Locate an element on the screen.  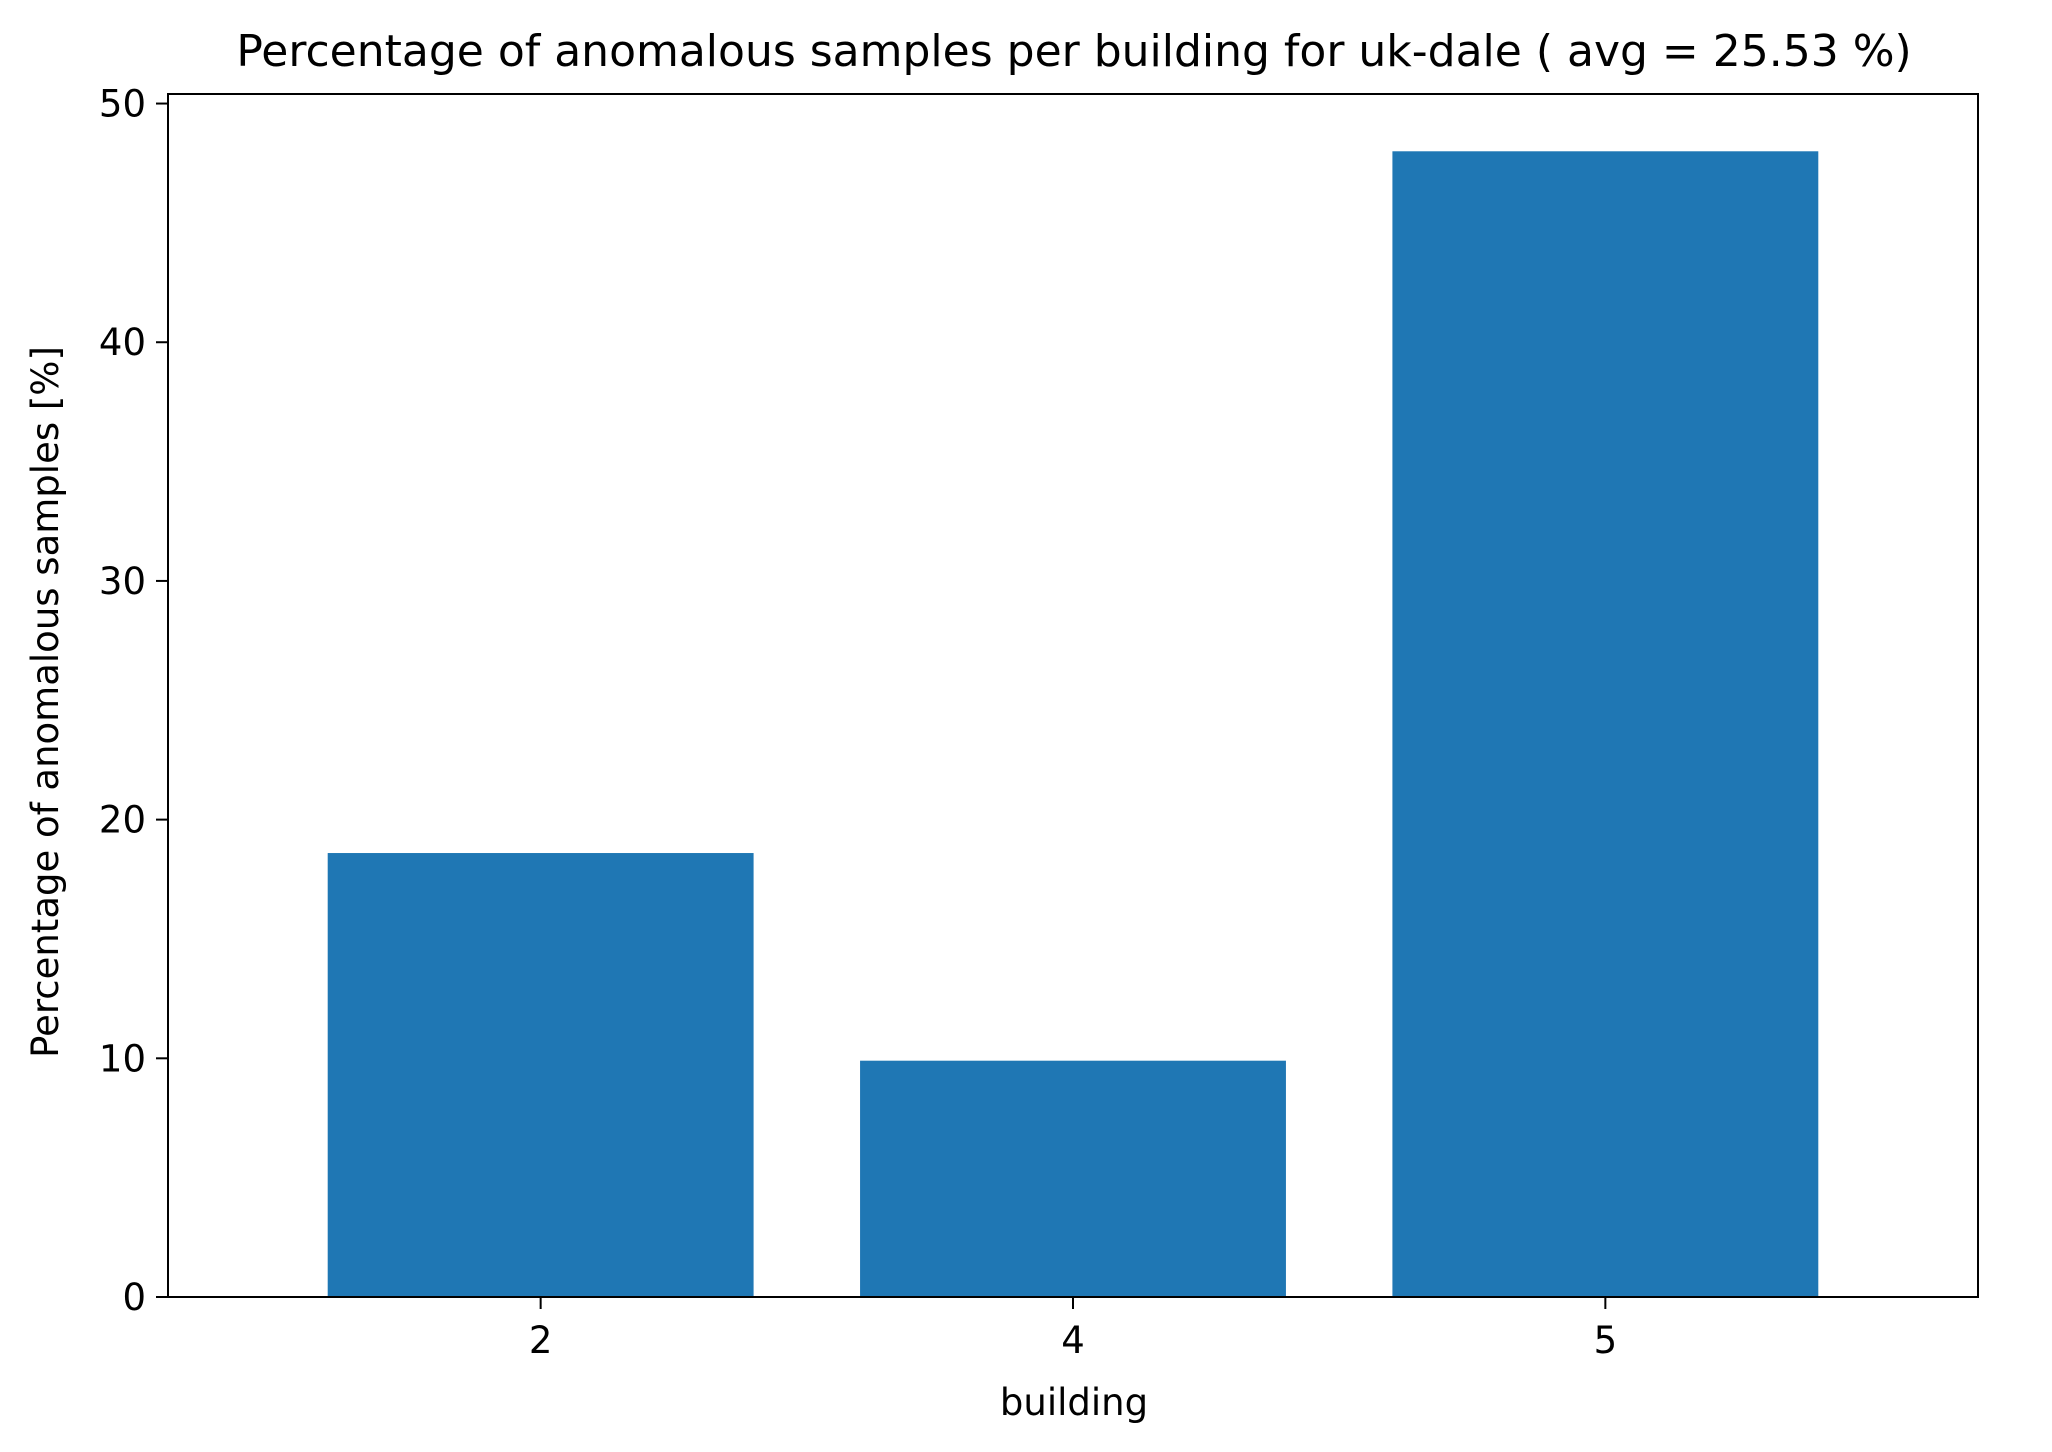
y-tick-label: 10 is located at coordinates (122, 1058).